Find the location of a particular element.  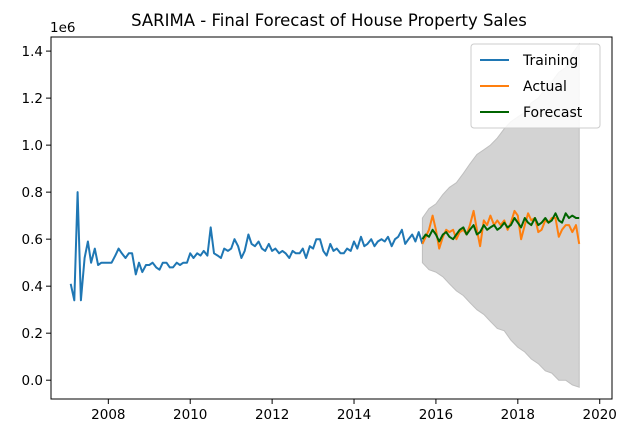

y-tick-label: 1.0 is located at coordinates (32, 146).